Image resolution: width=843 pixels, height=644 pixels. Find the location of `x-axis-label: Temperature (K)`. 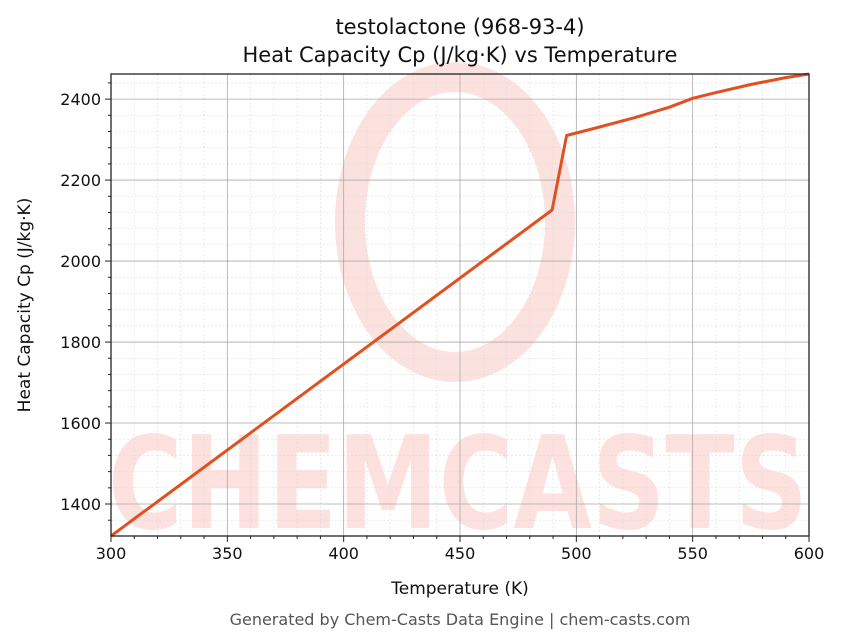

x-axis-label: Temperature (K) is located at coordinates (459, 589).